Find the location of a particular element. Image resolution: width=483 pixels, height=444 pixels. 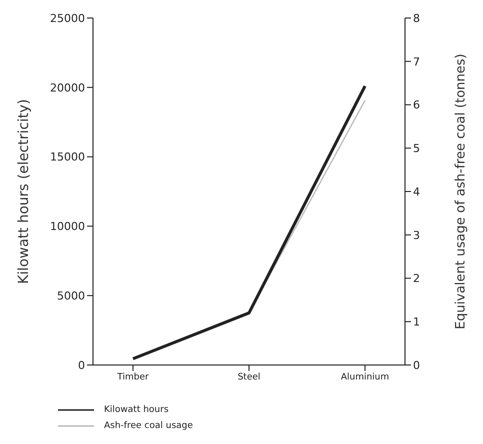

legend-label: Kilowatt hours is located at coordinates (136, 410).